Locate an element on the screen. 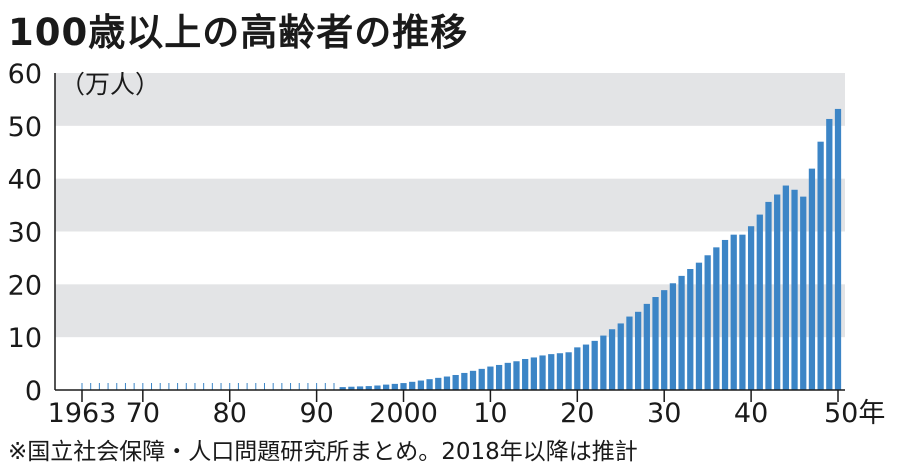  x-tick-label: 50年 is located at coordinates (854, 413).